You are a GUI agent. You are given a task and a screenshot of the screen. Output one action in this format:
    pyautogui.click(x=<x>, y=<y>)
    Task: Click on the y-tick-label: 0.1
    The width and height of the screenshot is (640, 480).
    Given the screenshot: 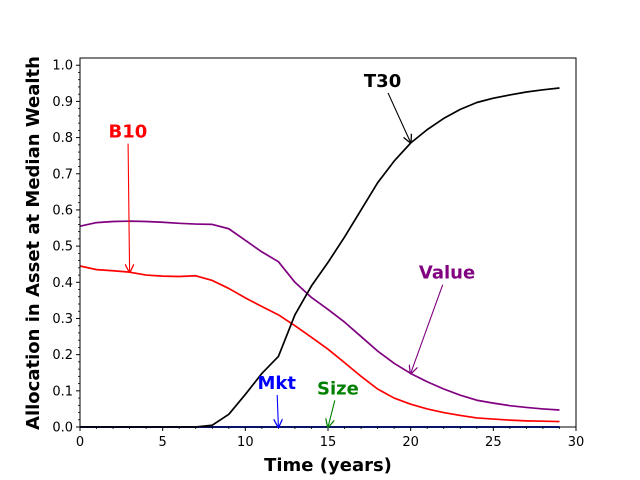 What is the action you would take?
    pyautogui.click(x=62, y=391)
    